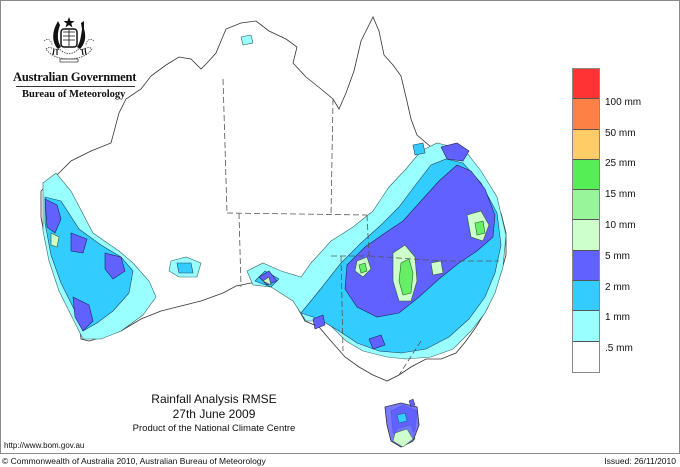  I want to click on rainfall-legend, so click(586, 220).